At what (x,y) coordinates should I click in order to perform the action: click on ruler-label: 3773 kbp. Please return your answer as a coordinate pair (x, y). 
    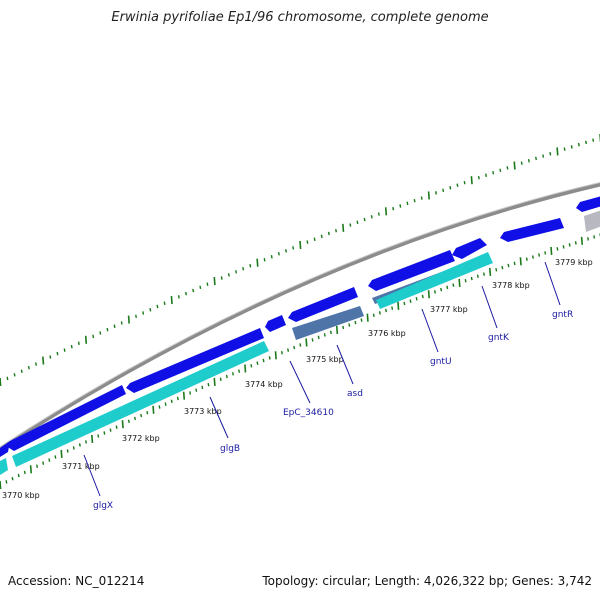
    Looking at the image, I should click on (203, 411).